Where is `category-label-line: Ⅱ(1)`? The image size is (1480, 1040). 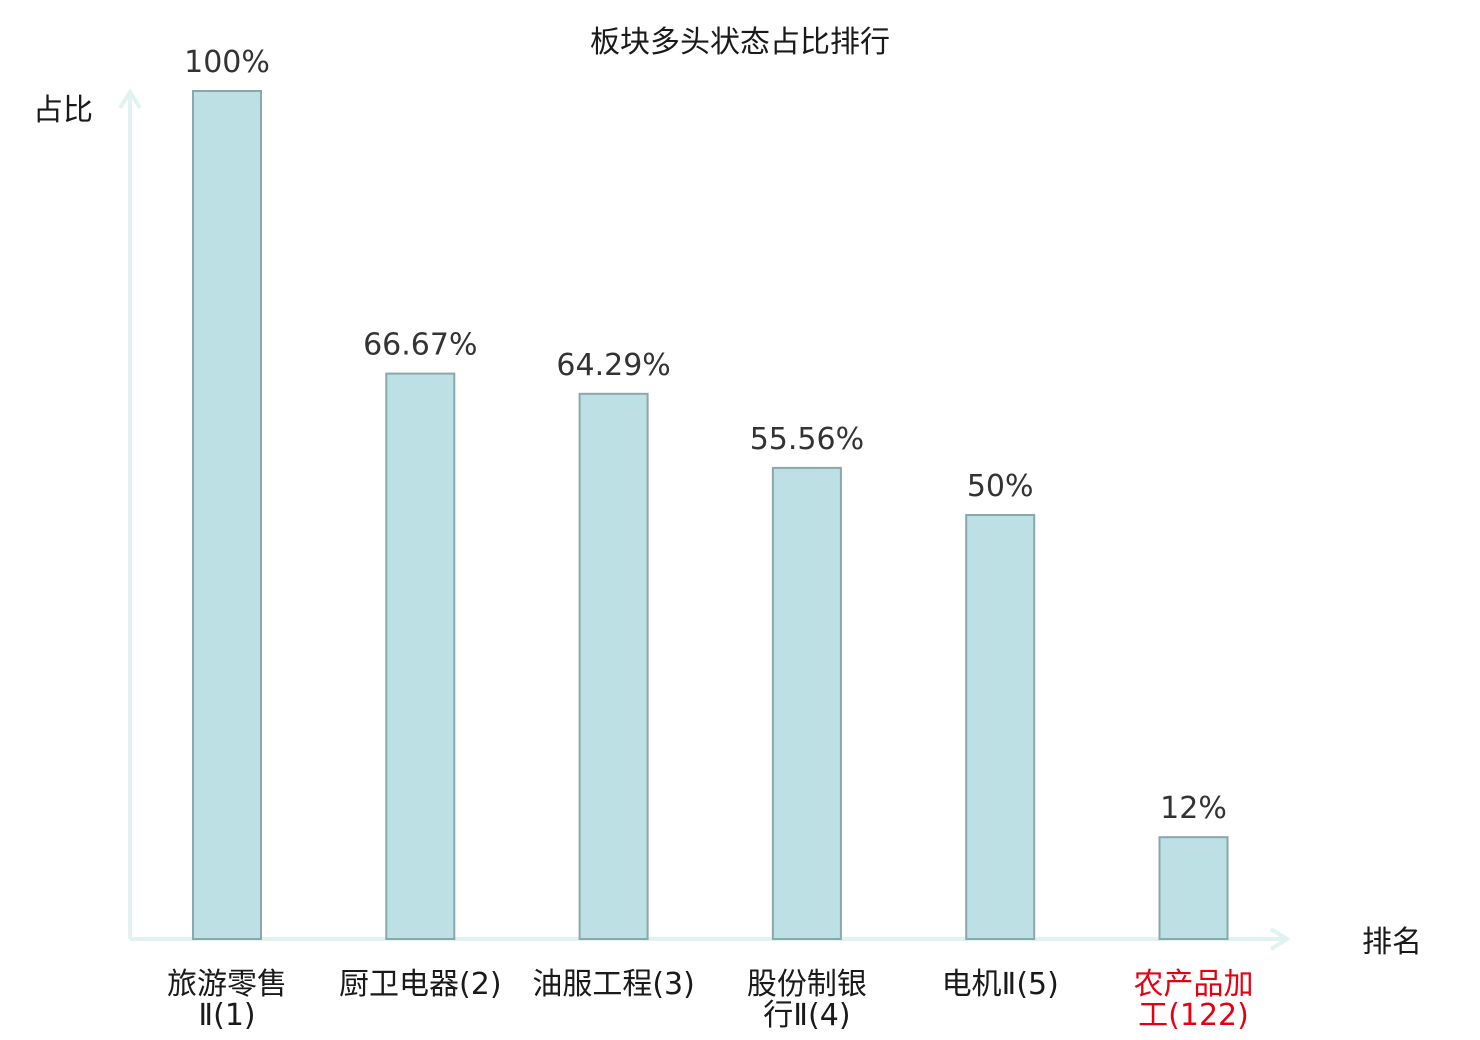 category-label-line: Ⅱ(1) is located at coordinates (226, 1015).